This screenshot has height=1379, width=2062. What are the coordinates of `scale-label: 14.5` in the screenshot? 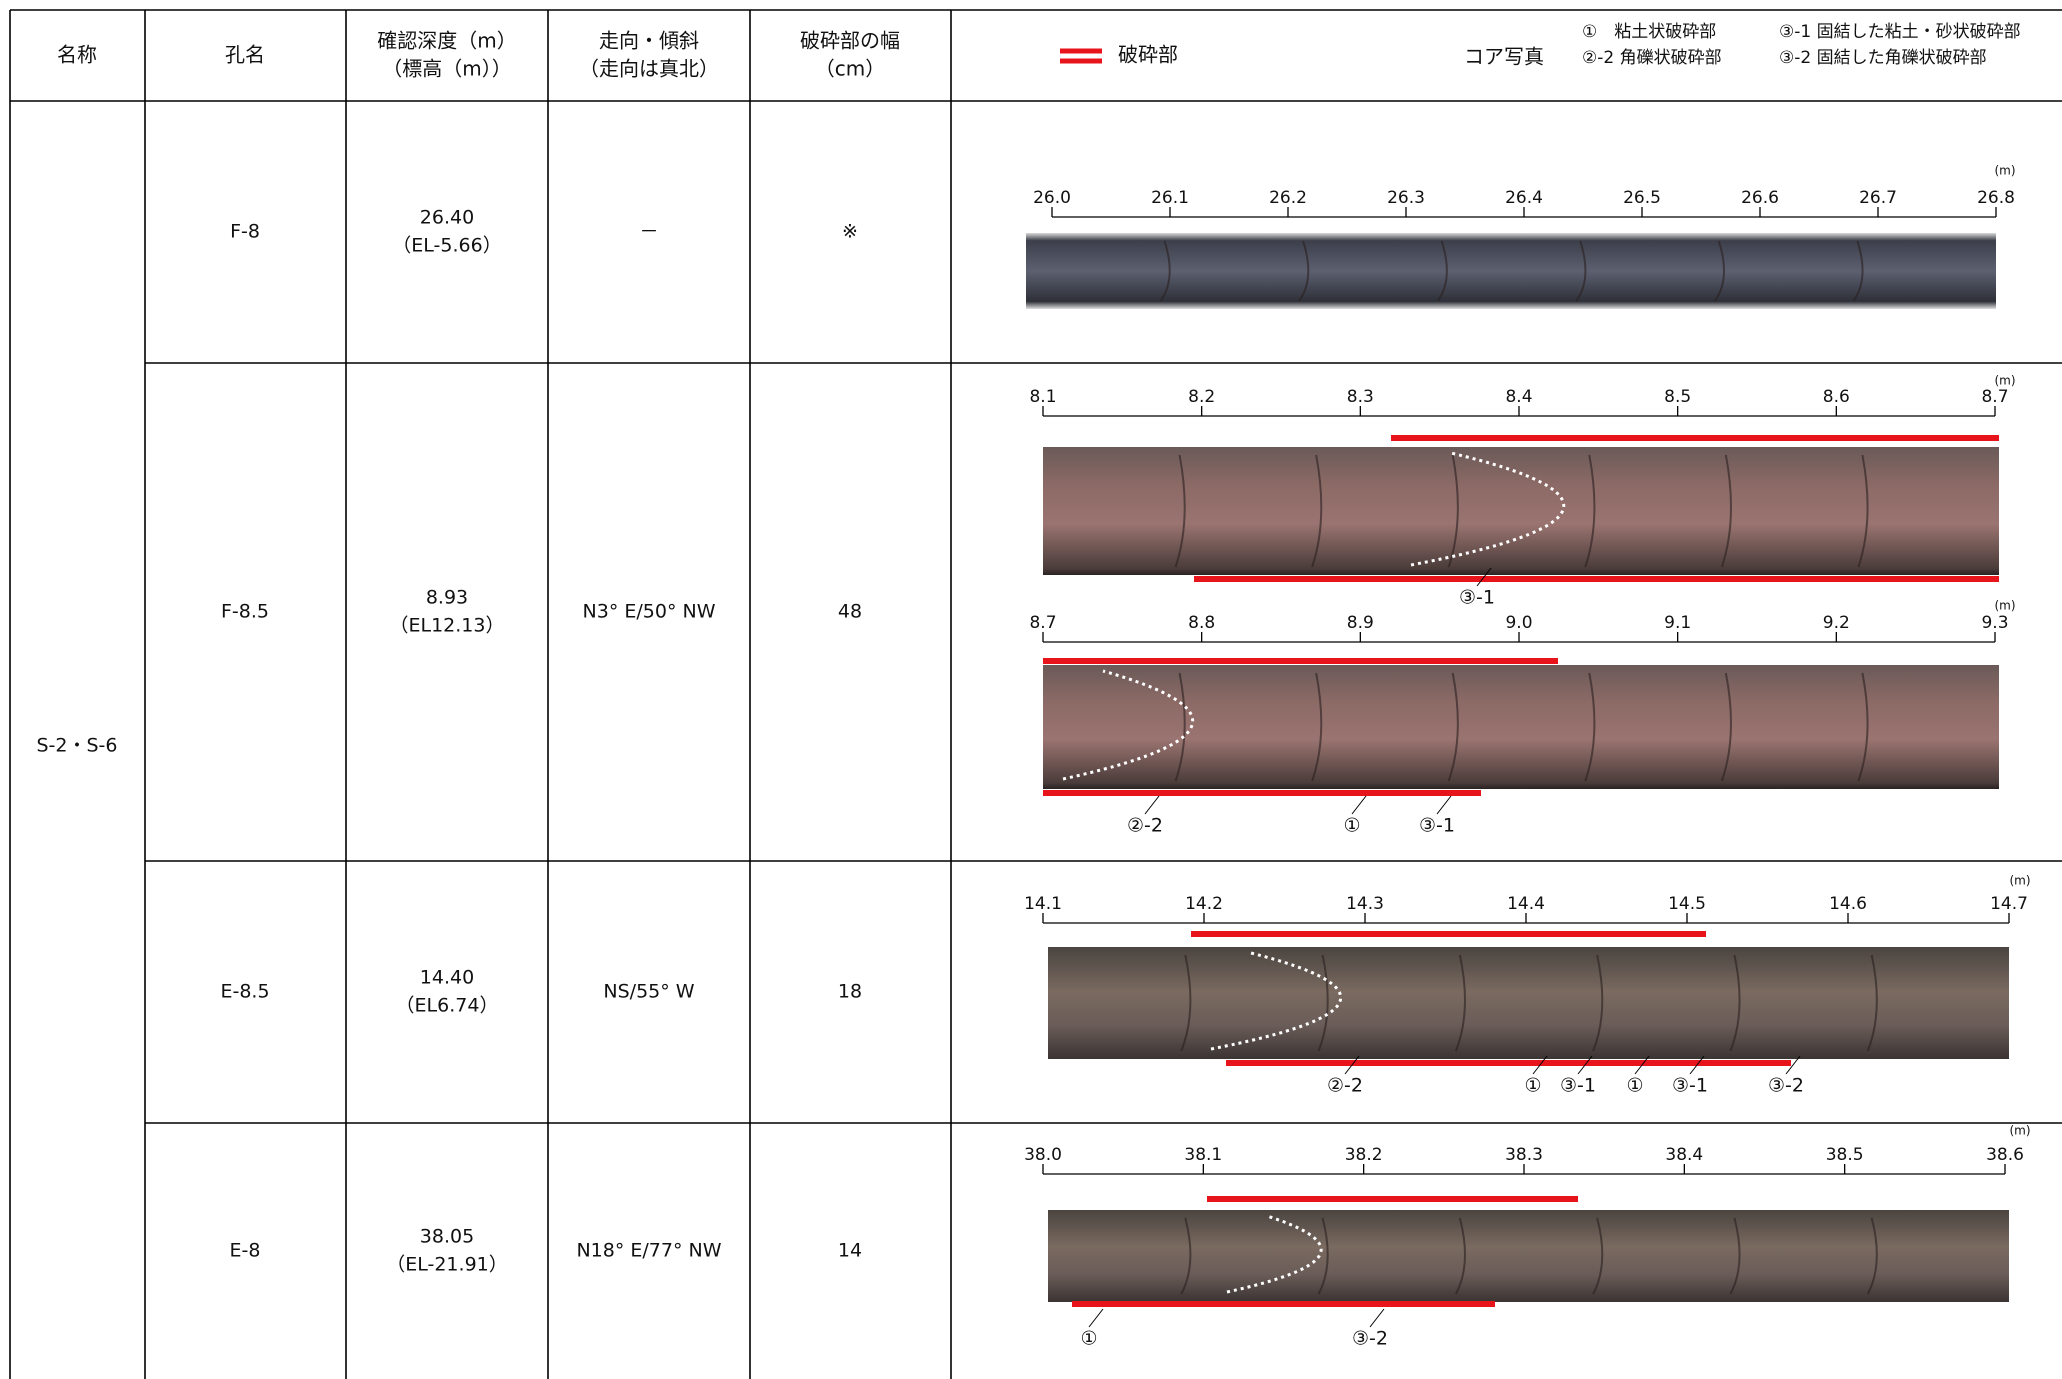 It's located at (1687, 904).